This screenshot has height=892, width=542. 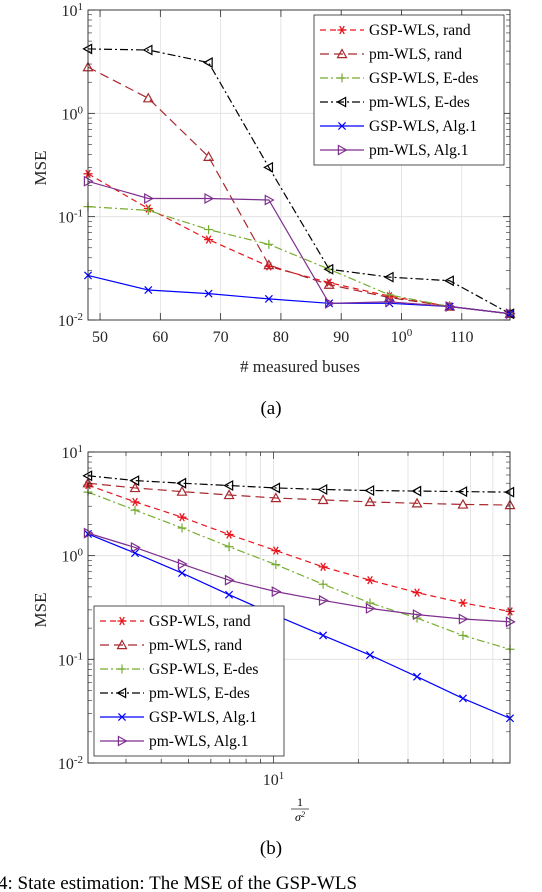 What do you see at coordinates (40, 168) in the screenshot?
I see `panel-a-ylabel: MSE` at bounding box center [40, 168].